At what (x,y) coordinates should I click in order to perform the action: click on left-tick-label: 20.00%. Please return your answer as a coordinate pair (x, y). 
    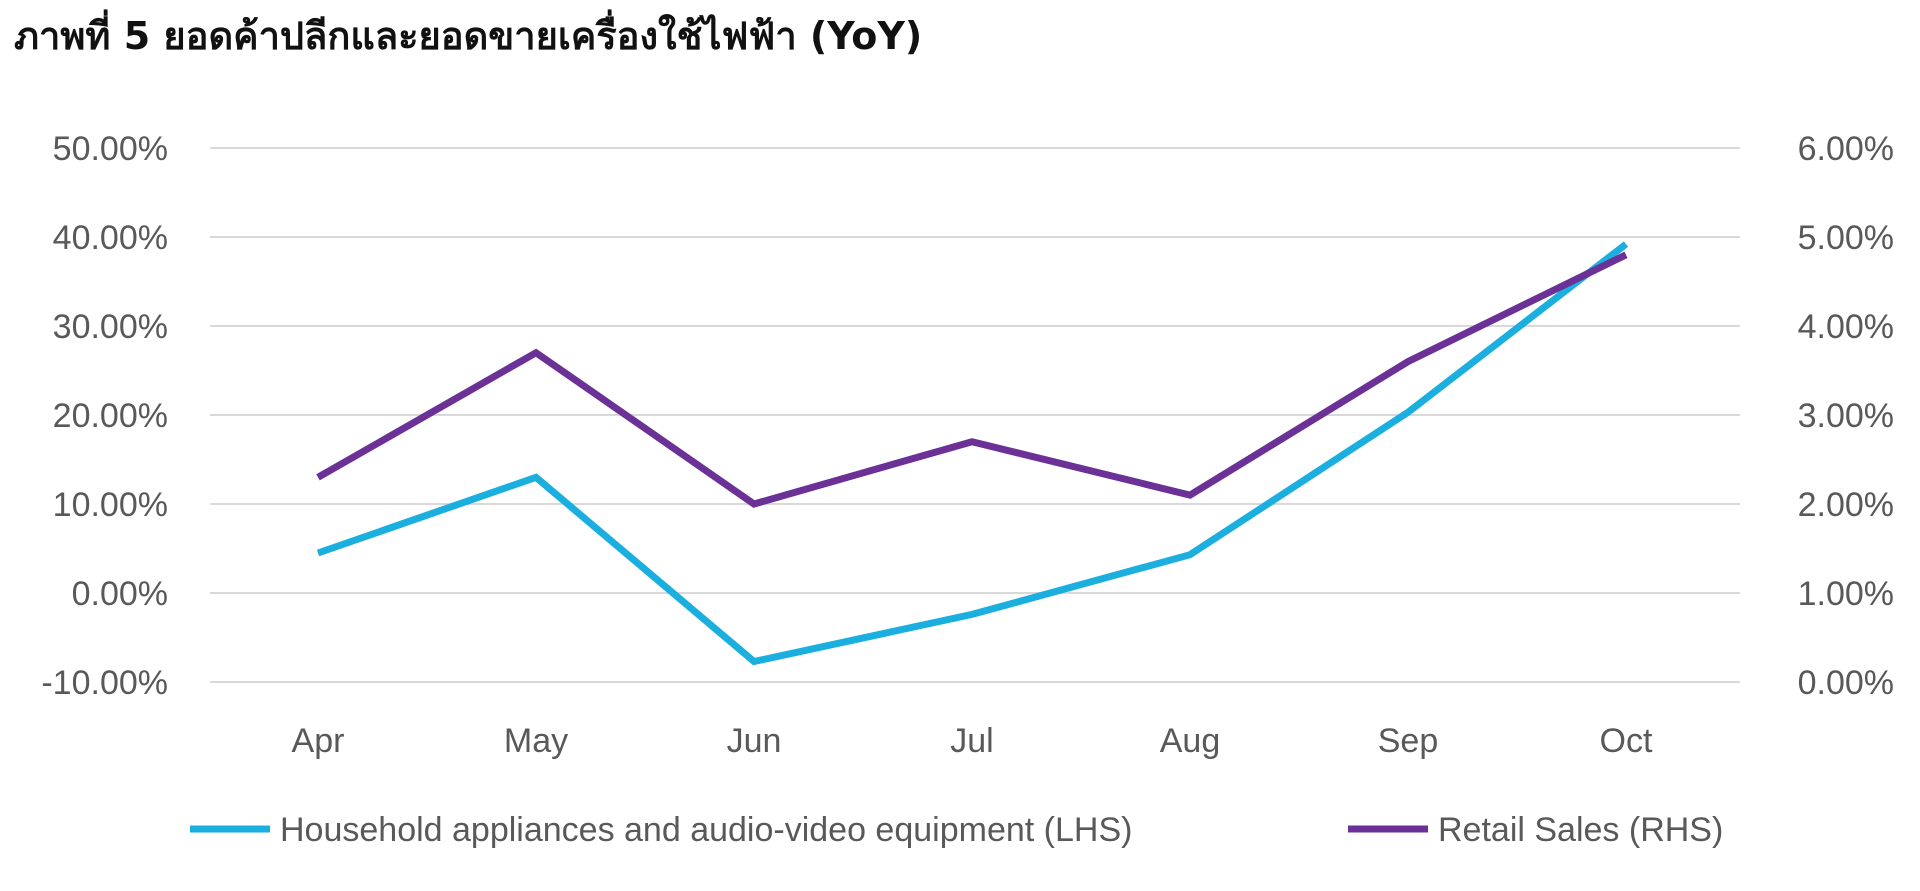
    Looking at the image, I should click on (110, 416).